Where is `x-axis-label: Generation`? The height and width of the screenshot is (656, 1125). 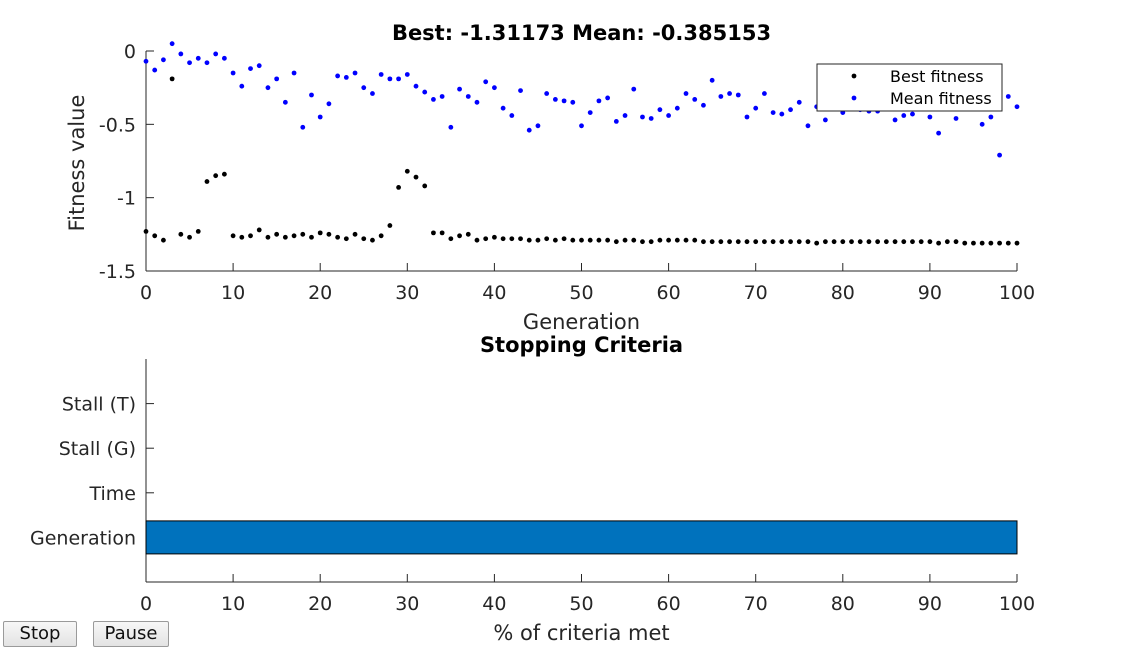
x-axis-label: Generation is located at coordinates (581, 322).